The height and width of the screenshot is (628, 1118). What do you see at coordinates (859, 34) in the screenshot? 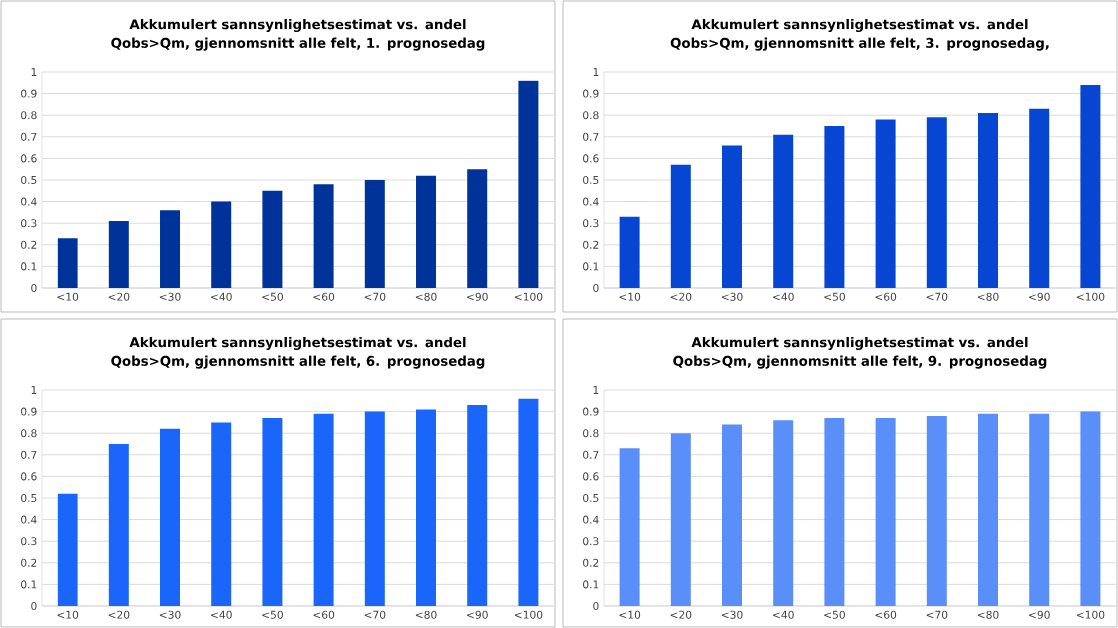
I see `chart-title: Akkumulert sannsynlighetsestimat vs. andel Qobs>Qm, gjennomsnitt alle felt, 3. prognosedag,` at bounding box center [859, 34].